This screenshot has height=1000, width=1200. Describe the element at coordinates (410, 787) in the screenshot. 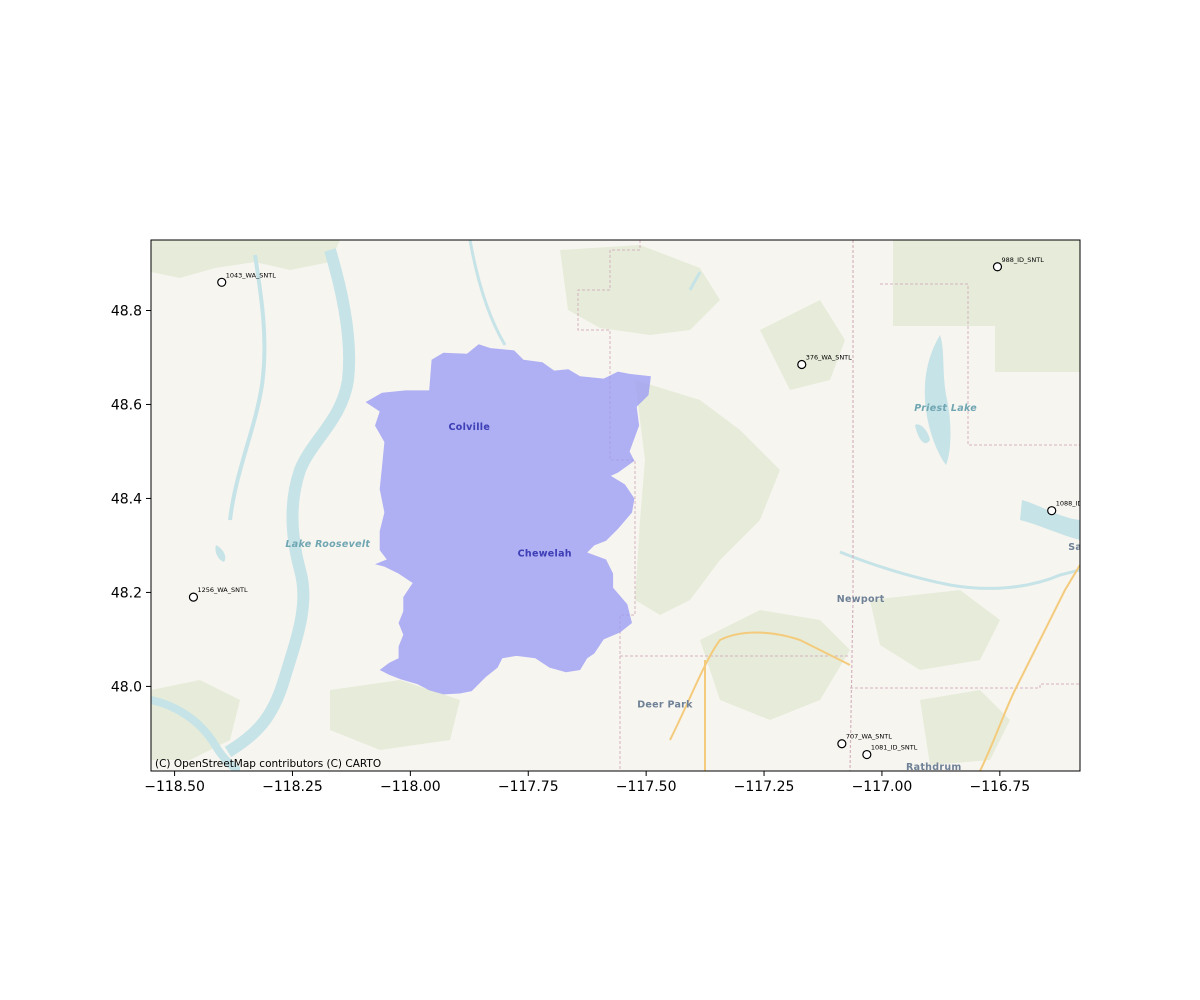

I see `x-tick-label: −118.00` at that location.